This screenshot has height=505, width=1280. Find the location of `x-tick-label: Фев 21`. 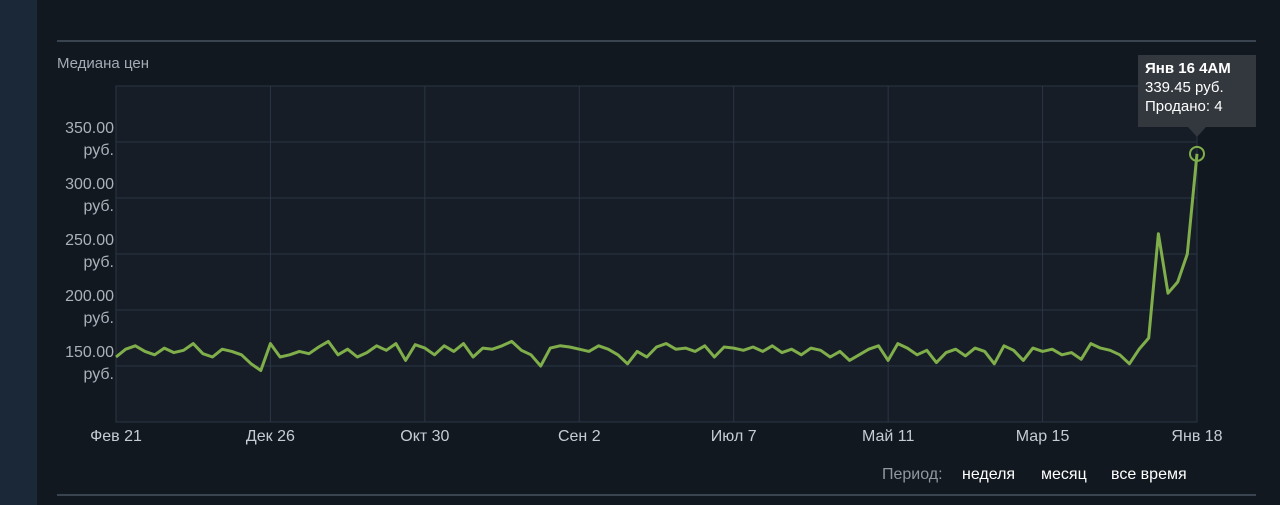

x-tick-label: Фев 21 is located at coordinates (116, 436).